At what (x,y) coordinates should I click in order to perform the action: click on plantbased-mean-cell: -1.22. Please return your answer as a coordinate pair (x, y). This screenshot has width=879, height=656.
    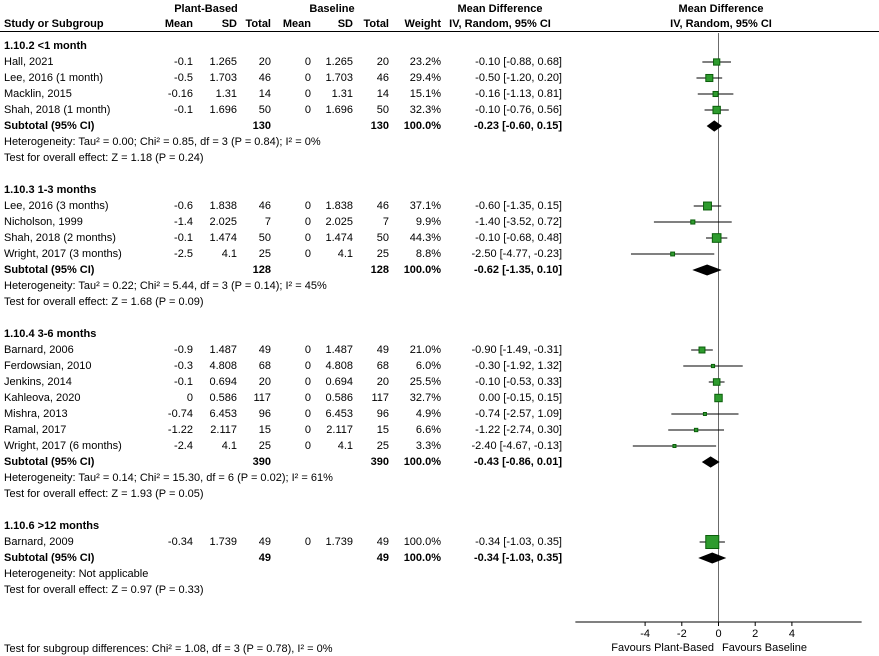
    Looking at the image, I should click on (180, 430).